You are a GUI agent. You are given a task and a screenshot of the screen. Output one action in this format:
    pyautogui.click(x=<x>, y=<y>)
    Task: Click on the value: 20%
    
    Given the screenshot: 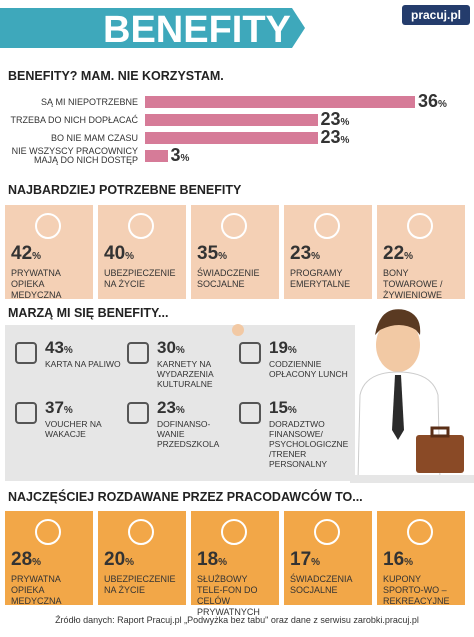 What is the action you would take?
    pyautogui.click(x=119, y=560)
    